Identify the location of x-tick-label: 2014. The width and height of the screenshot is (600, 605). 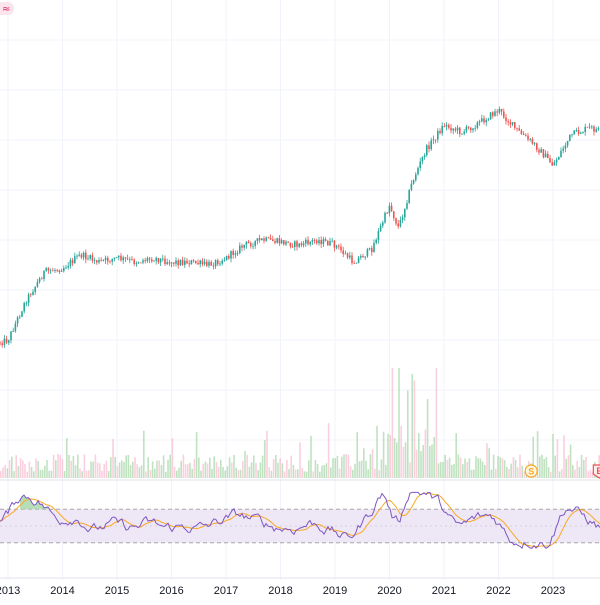
(62, 591).